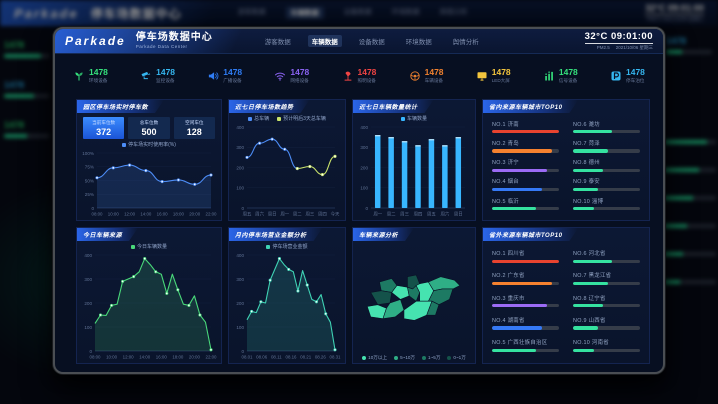 The image size is (718, 404). Describe the element at coordinates (525, 300) in the screenshot. I see `rank-item: NO.3 重庆市` at that location.